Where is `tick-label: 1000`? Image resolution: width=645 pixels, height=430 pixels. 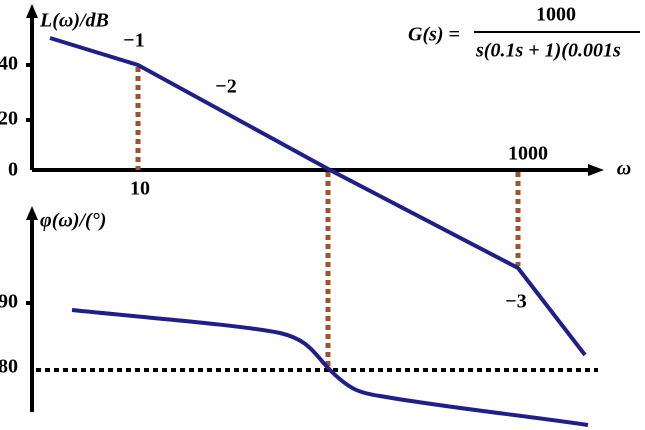
tick-label: 1000 is located at coordinates (528, 154).